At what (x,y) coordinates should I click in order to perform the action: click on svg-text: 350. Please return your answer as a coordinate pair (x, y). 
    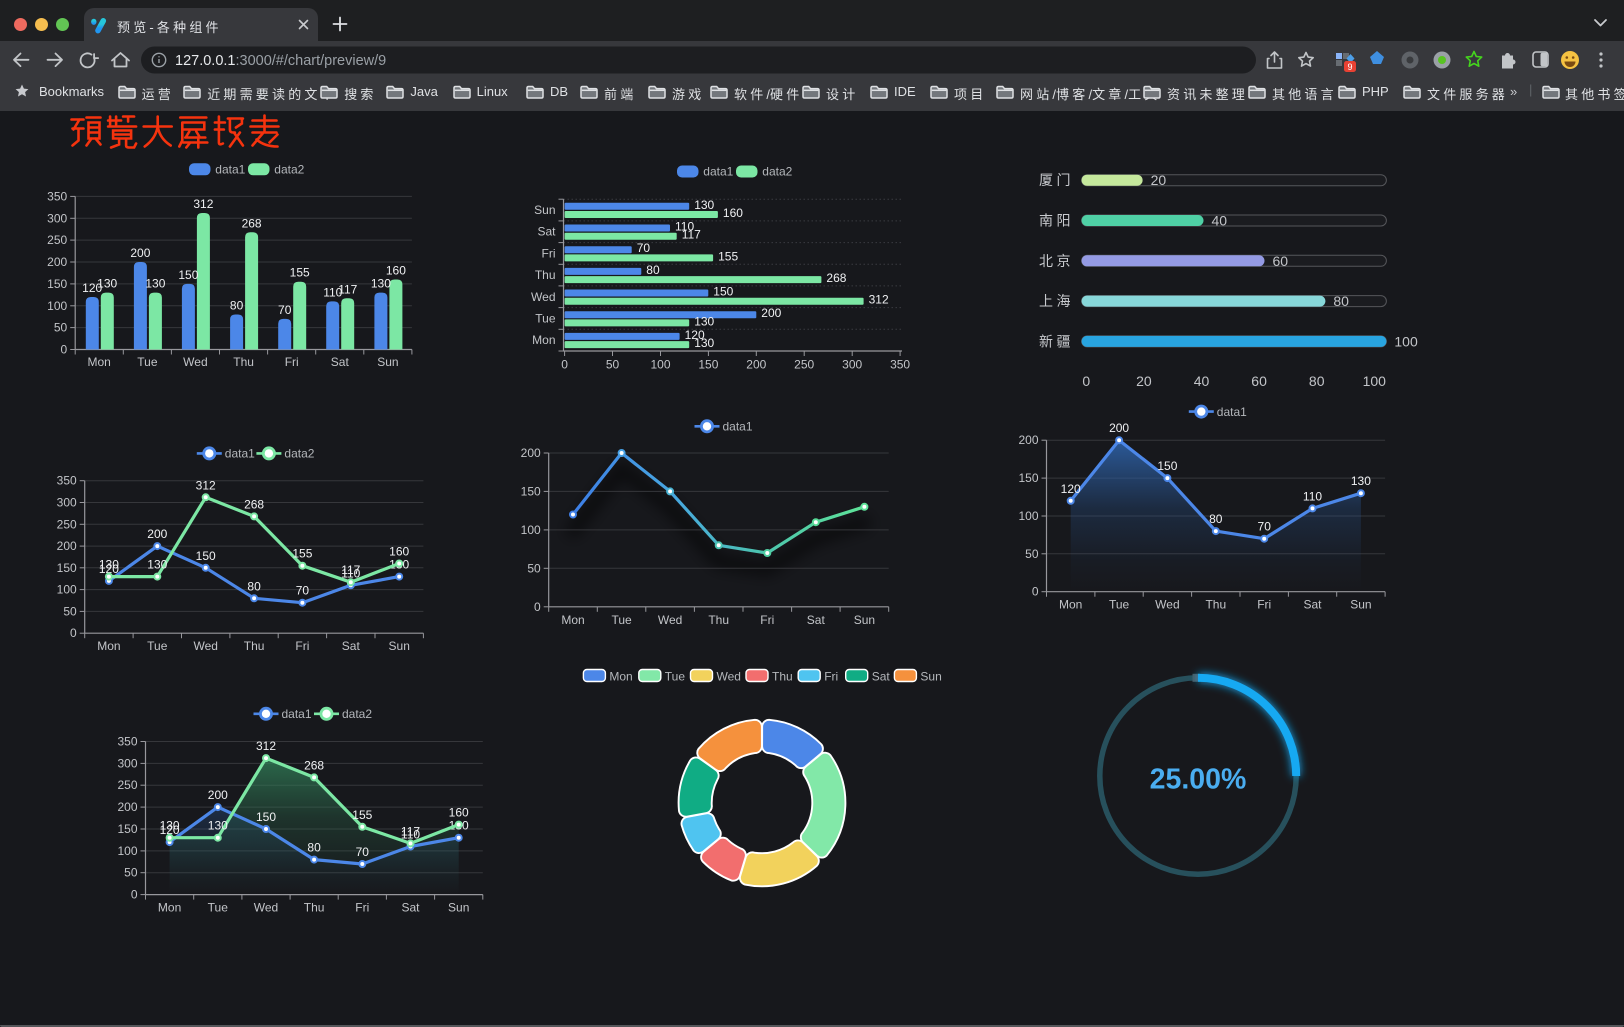
    Looking at the image, I should click on (127, 742).